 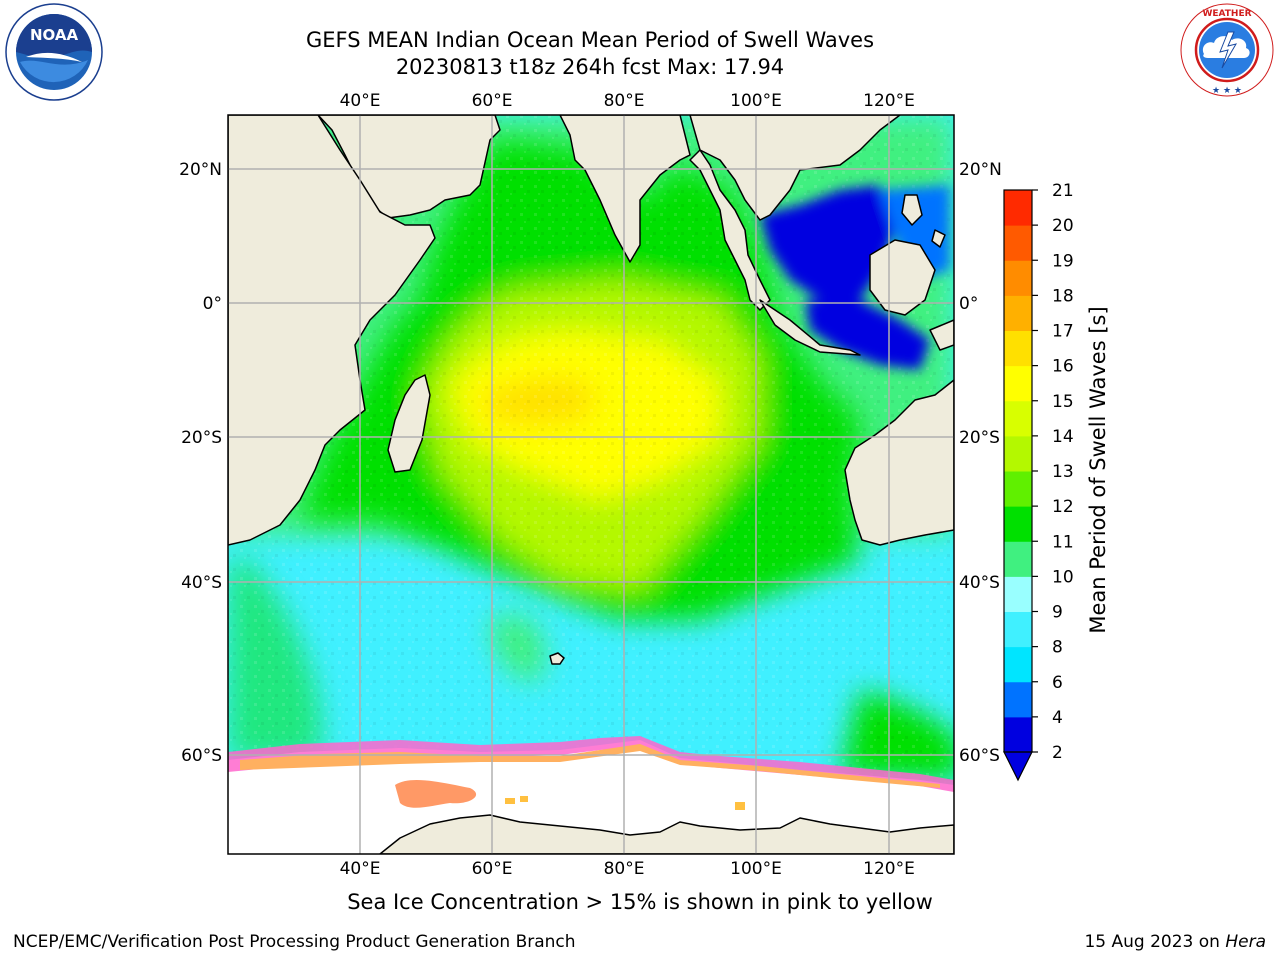 What do you see at coordinates (1063, 226) in the screenshot?
I see `colorbar-tick-label-20: 20` at bounding box center [1063, 226].